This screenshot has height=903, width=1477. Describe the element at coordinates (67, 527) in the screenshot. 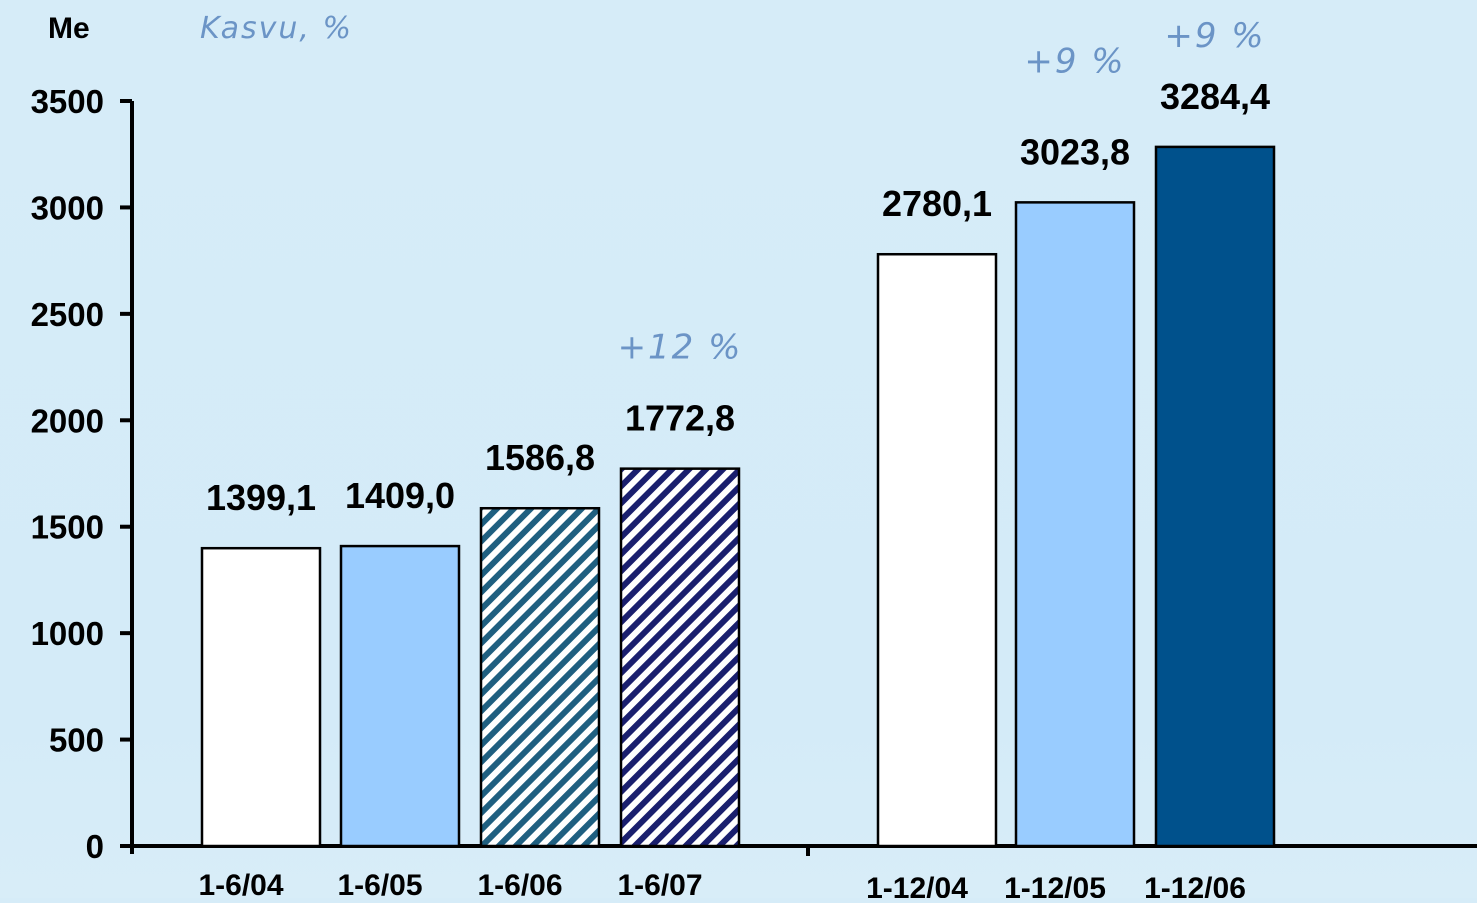

I see `y-tick-label: 1500` at that location.